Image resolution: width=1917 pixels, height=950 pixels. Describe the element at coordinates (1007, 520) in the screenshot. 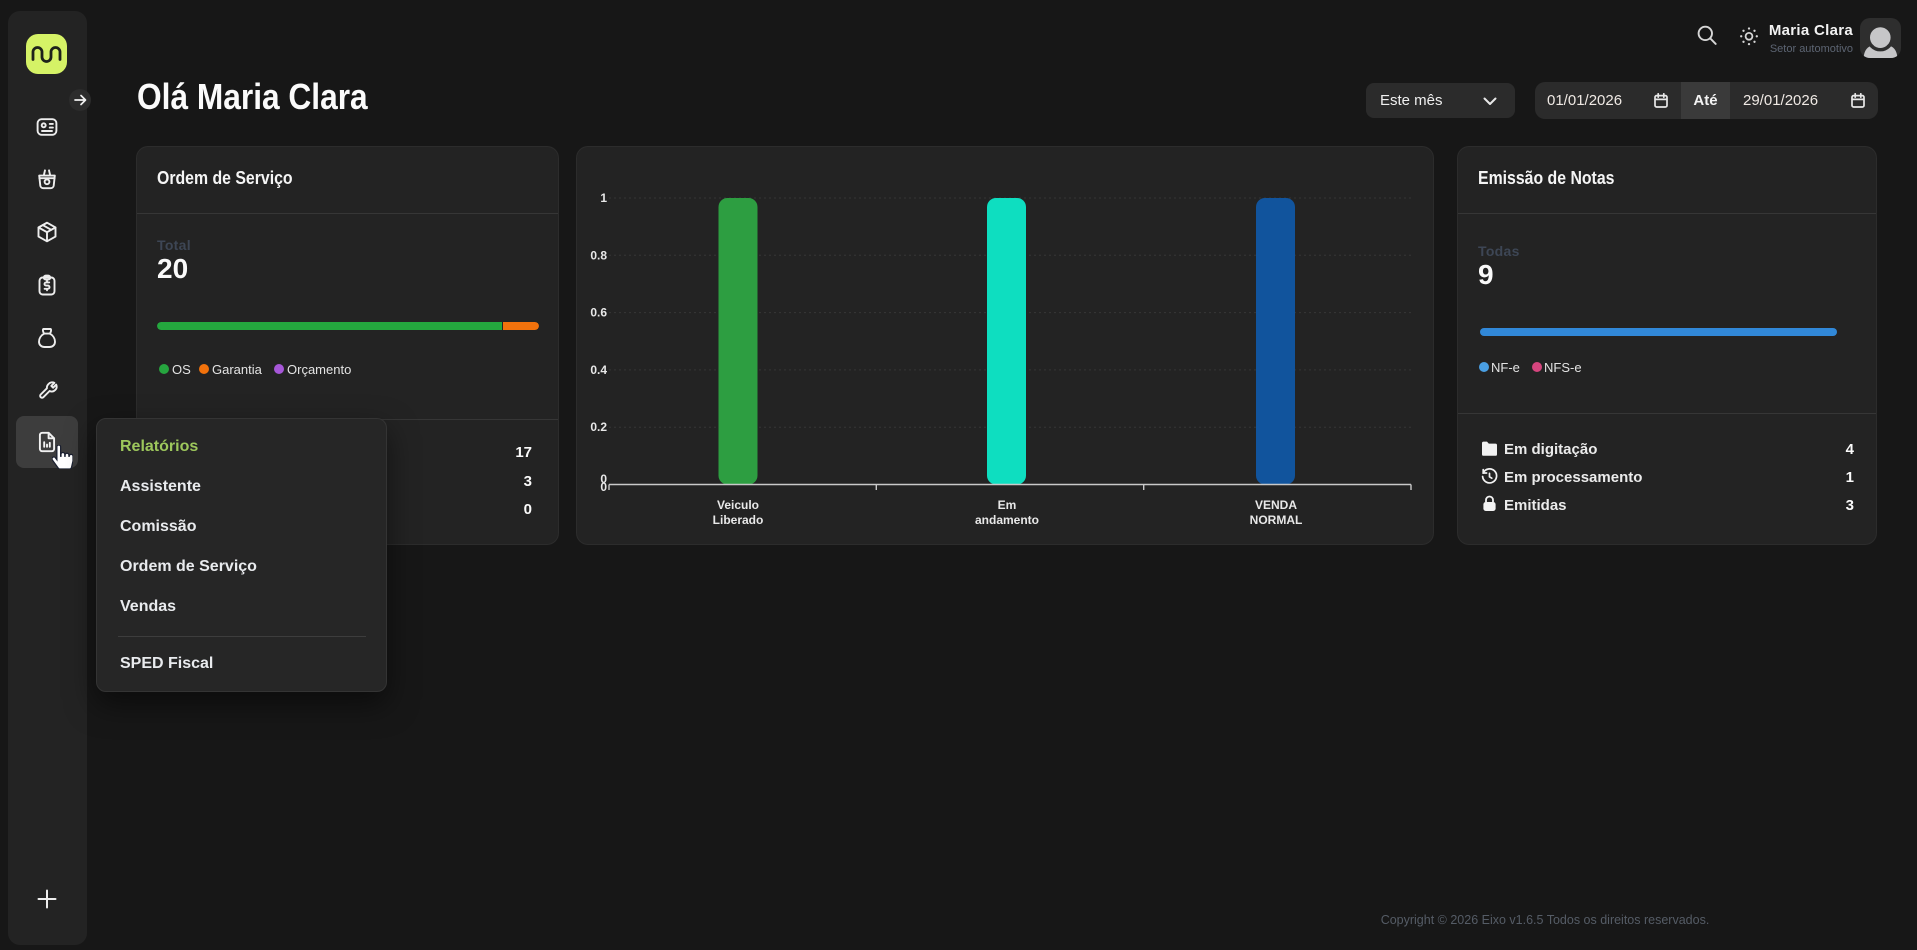

I see `svg-text: andamento` at that location.